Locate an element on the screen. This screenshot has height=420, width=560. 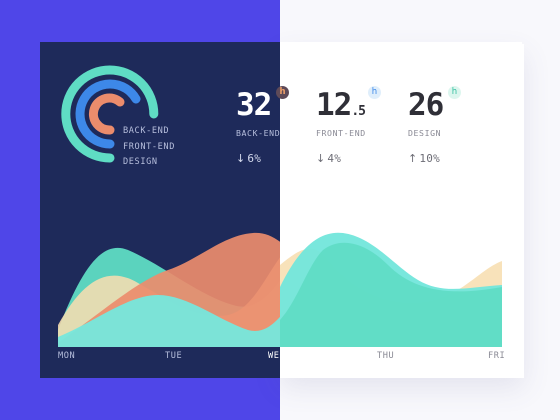
metric-design: 26 DESIGN ↑ 10% is located at coordinates (448, 128).